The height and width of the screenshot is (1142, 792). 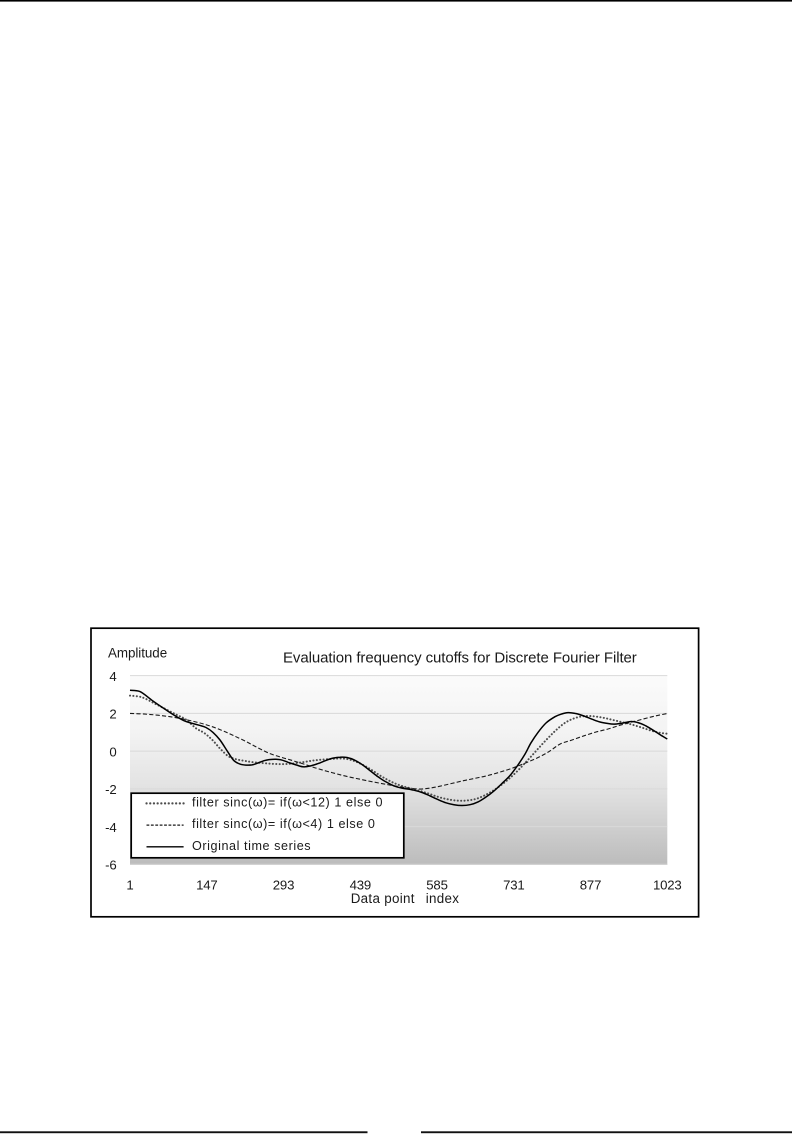 What do you see at coordinates (283, 824) in the screenshot?
I see `svg-text:filter sinc(ω)= if(ω<4) 1 else: filter sinc(ω)= if(ω<4) 1 else 0` at bounding box center [283, 824].